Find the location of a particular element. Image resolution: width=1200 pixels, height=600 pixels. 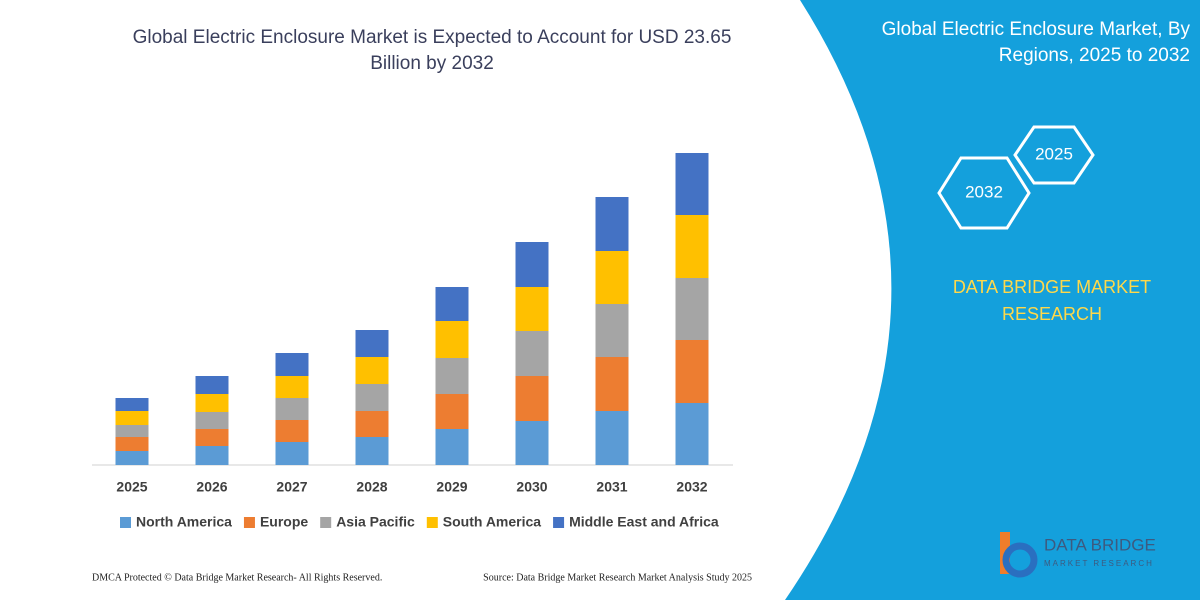

x-tick-label: 2027 is located at coordinates (291, 487).